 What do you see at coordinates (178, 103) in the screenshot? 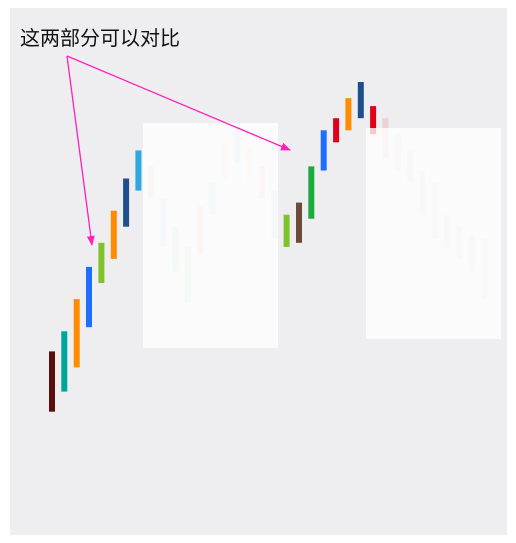
I see `arrow-to-right-region` at bounding box center [178, 103].